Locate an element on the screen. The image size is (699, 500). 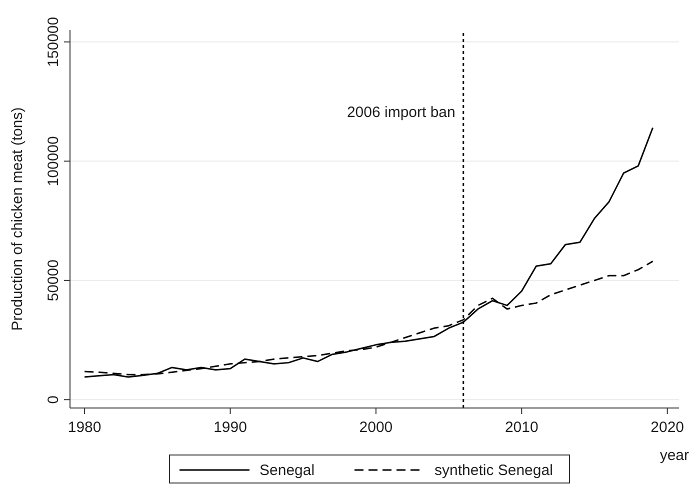
x-axis-title: year is located at coordinates (674, 455).